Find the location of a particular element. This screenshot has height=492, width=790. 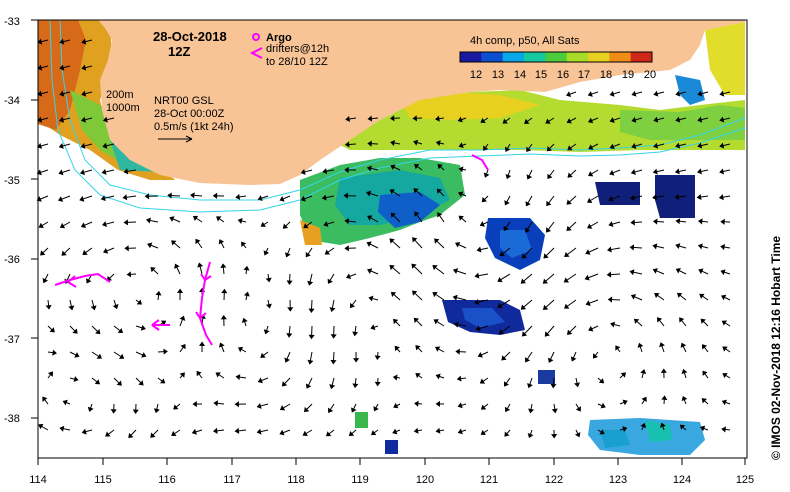

legend-tick: 13 is located at coordinates (498, 75).